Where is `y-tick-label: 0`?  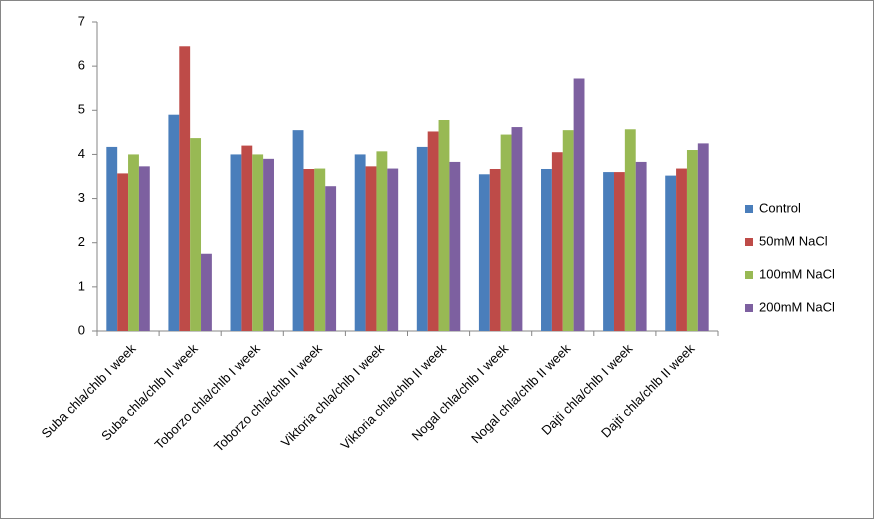 y-tick-label: 0 is located at coordinates (81, 329).